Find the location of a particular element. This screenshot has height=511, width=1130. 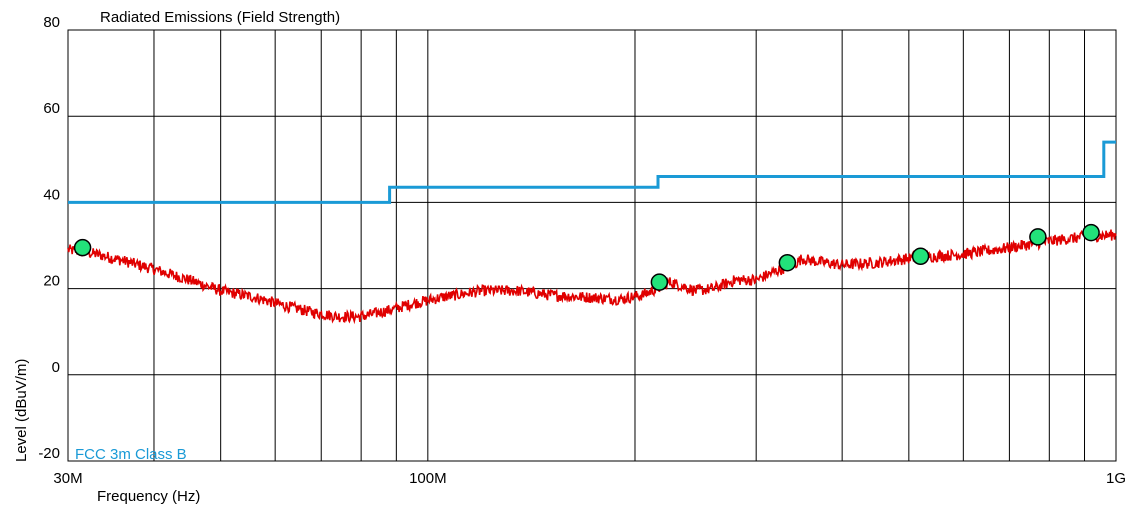

chart-title: Radiated Emissions (Field Strength) is located at coordinates (220, 17).